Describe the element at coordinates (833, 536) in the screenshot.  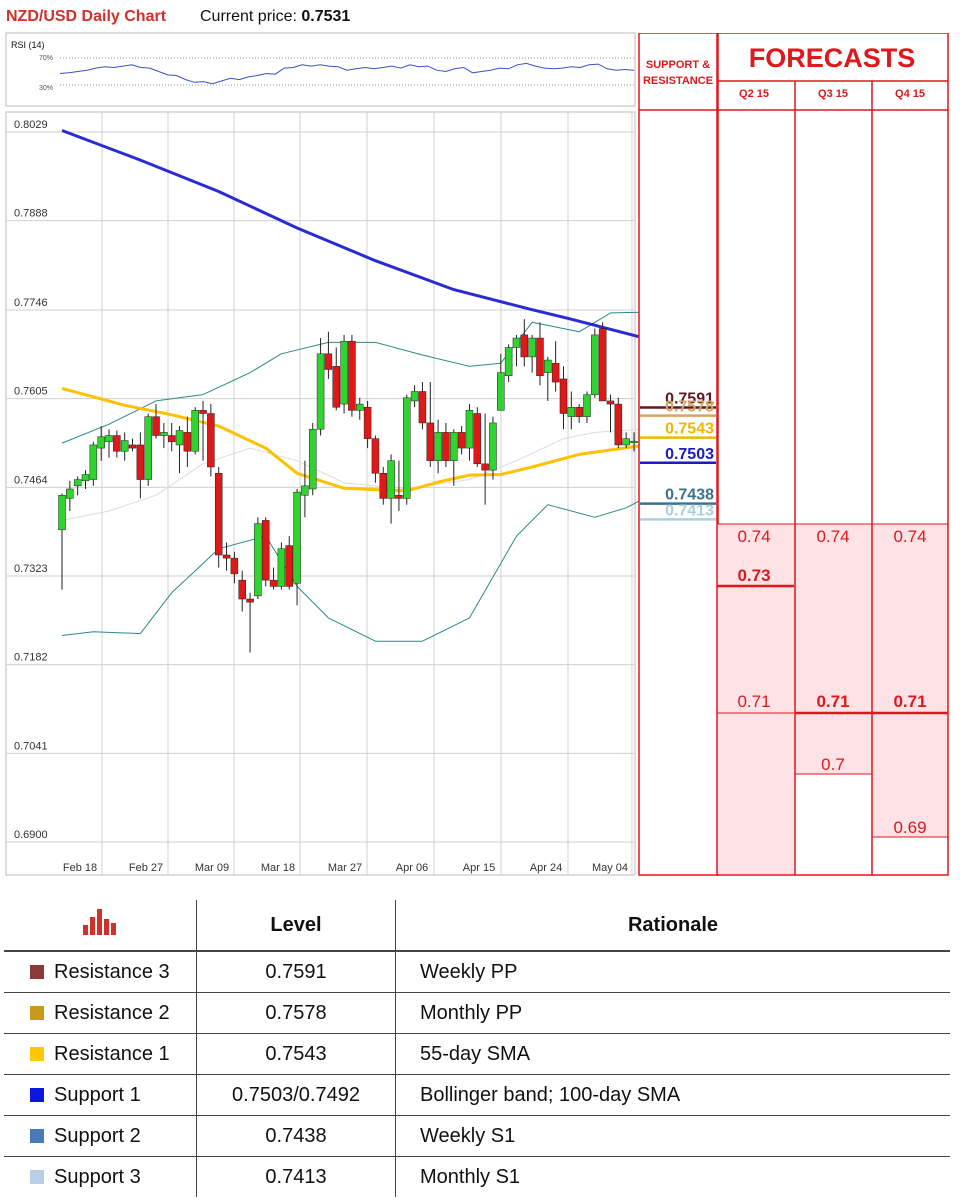
I see `forecast-q3-high: 0.74` at that location.